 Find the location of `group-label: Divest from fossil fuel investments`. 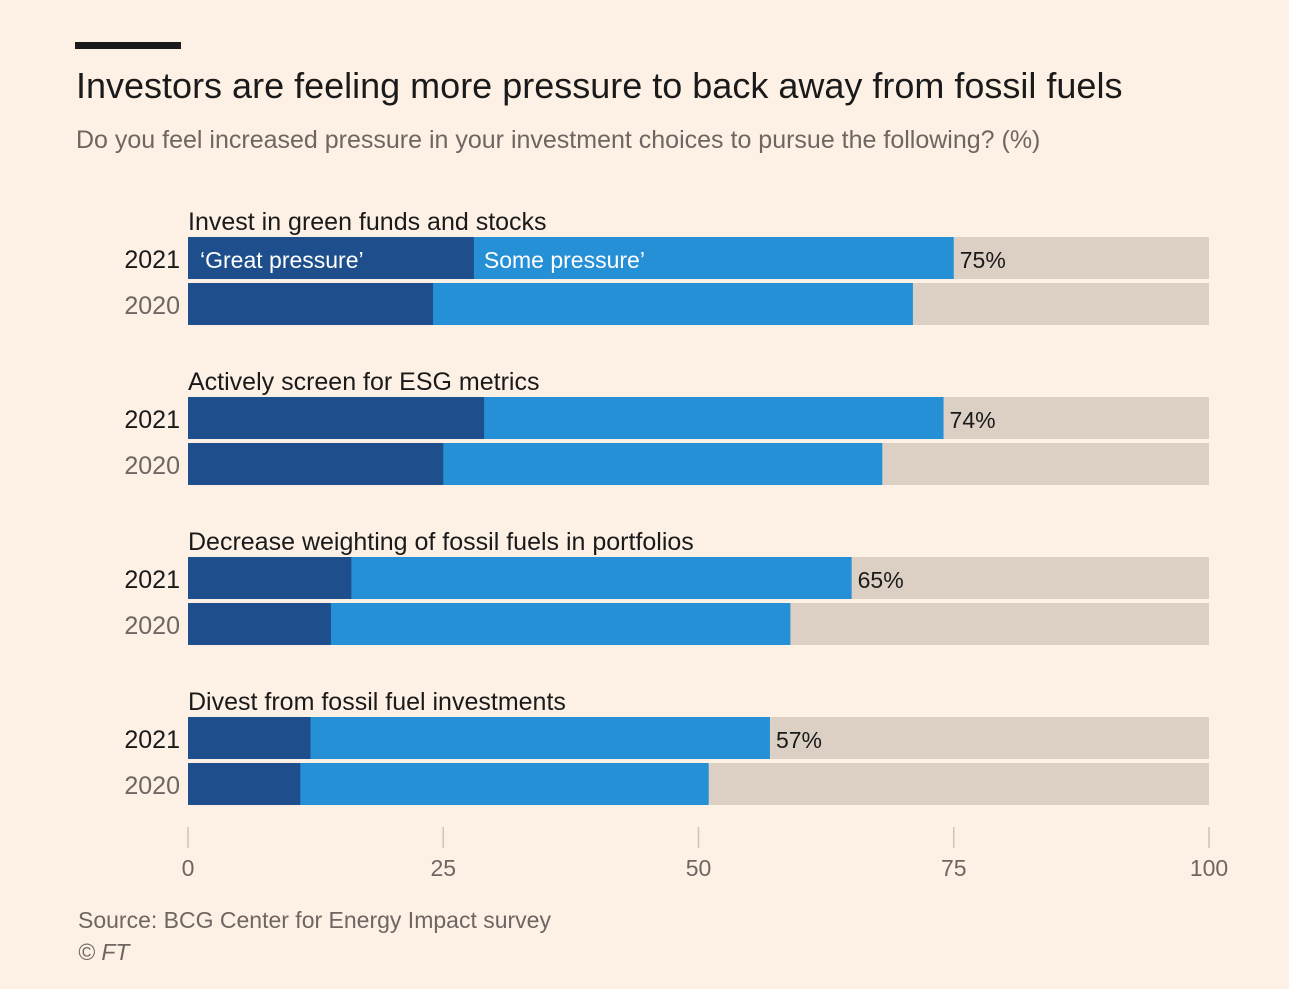

group-label: Divest from fossil fuel investments is located at coordinates (377, 702).